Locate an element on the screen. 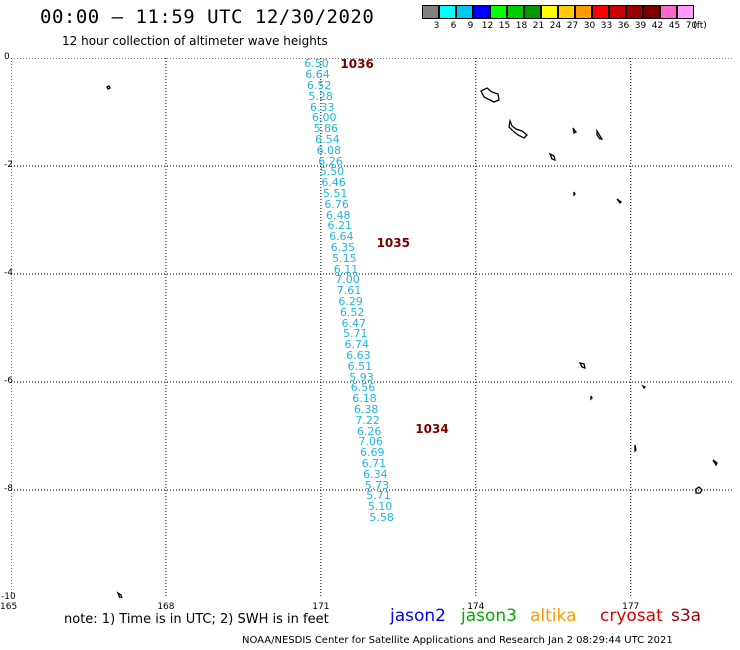 Image resolution: width=740 pixels, height=650 pixels. wave-height-value: 5.93 is located at coordinates (361, 377).